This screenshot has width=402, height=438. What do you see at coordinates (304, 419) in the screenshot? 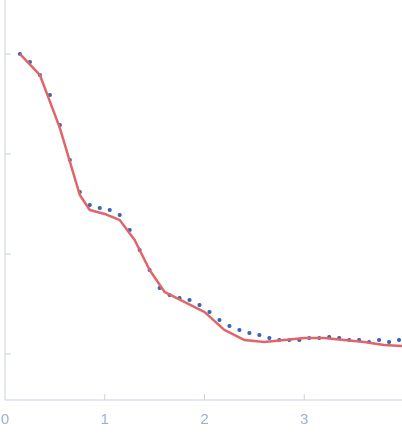
I see `x-tick-label: 3` at bounding box center [304, 419].